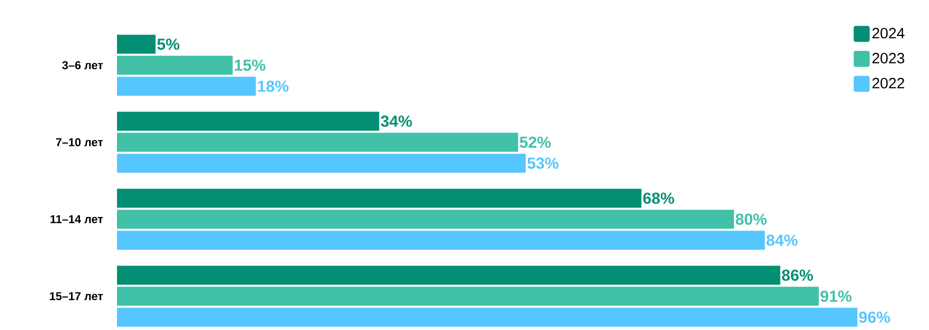 This screenshot has width=929, height=330. What do you see at coordinates (79, 142) in the screenshot?
I see `y-tick-label: 7–10 лет` at bounding box center [79, 142].